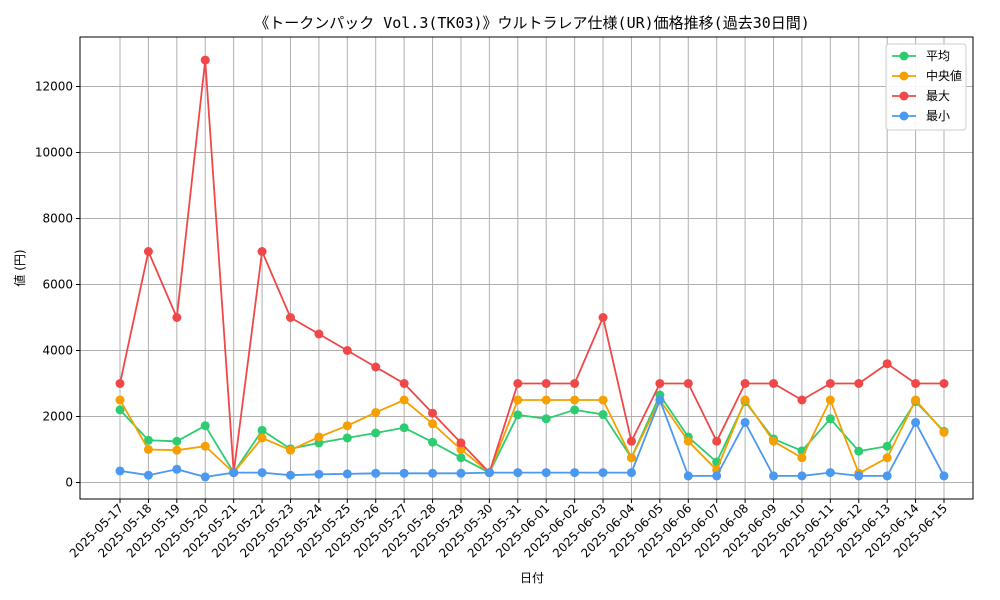  Describe the element at coordinates (938, 96) in the screenshot. I see `legend-label: 最大` at that location.